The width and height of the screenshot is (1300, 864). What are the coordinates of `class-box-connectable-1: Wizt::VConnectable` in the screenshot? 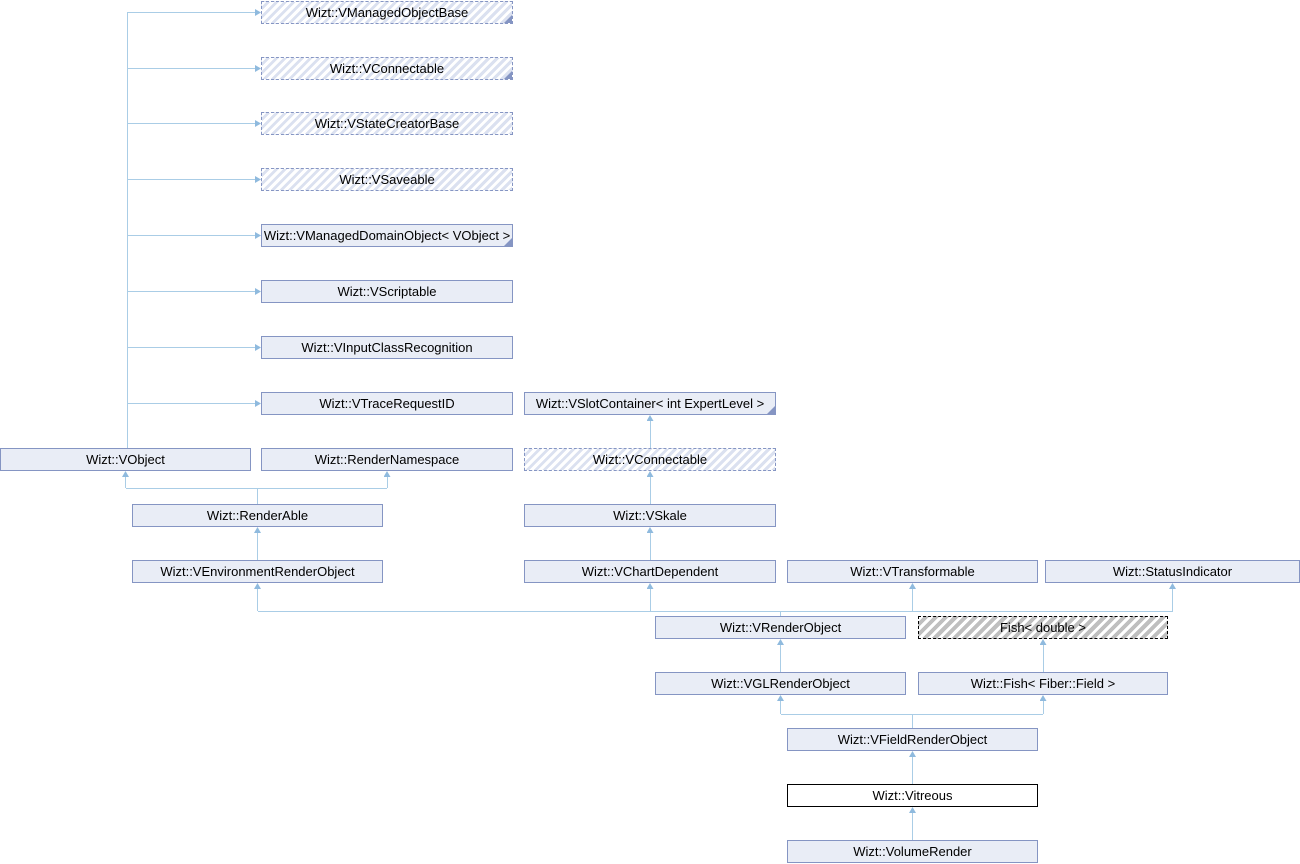 It's located at (387, 68).